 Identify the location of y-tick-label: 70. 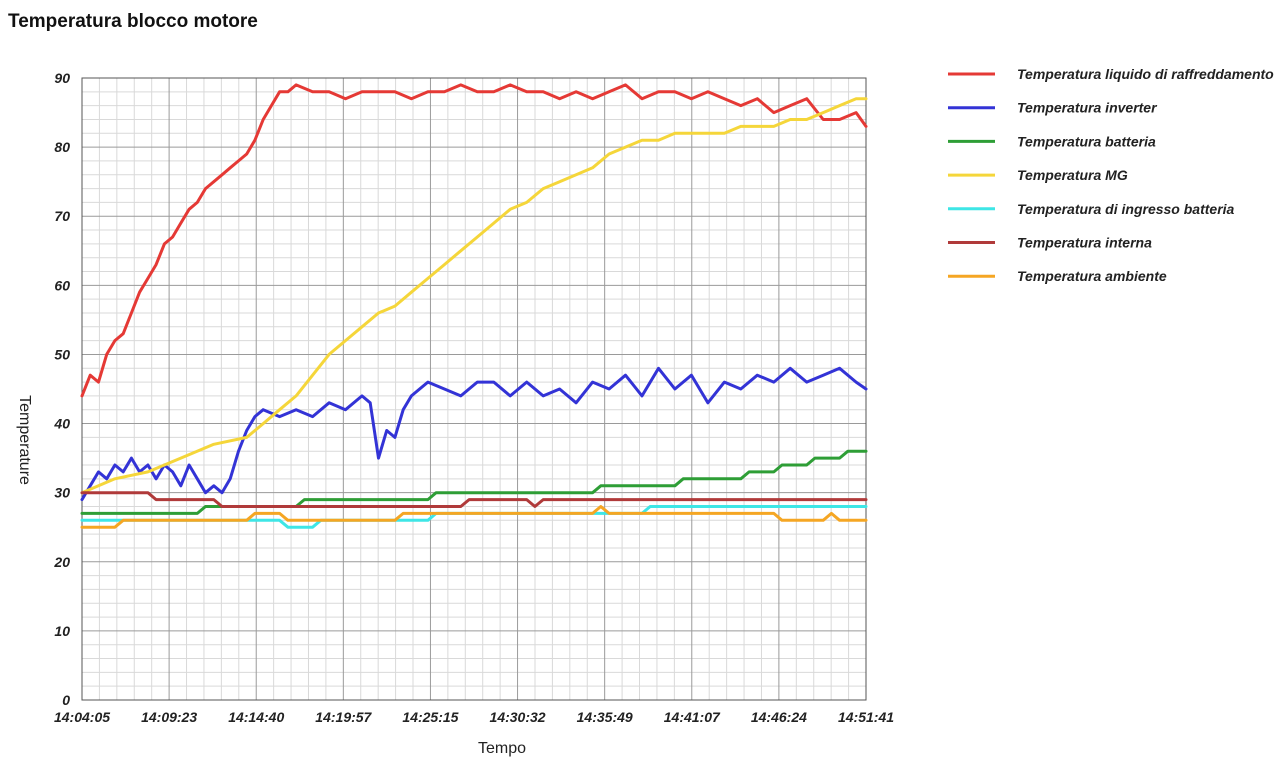
(62, 216).